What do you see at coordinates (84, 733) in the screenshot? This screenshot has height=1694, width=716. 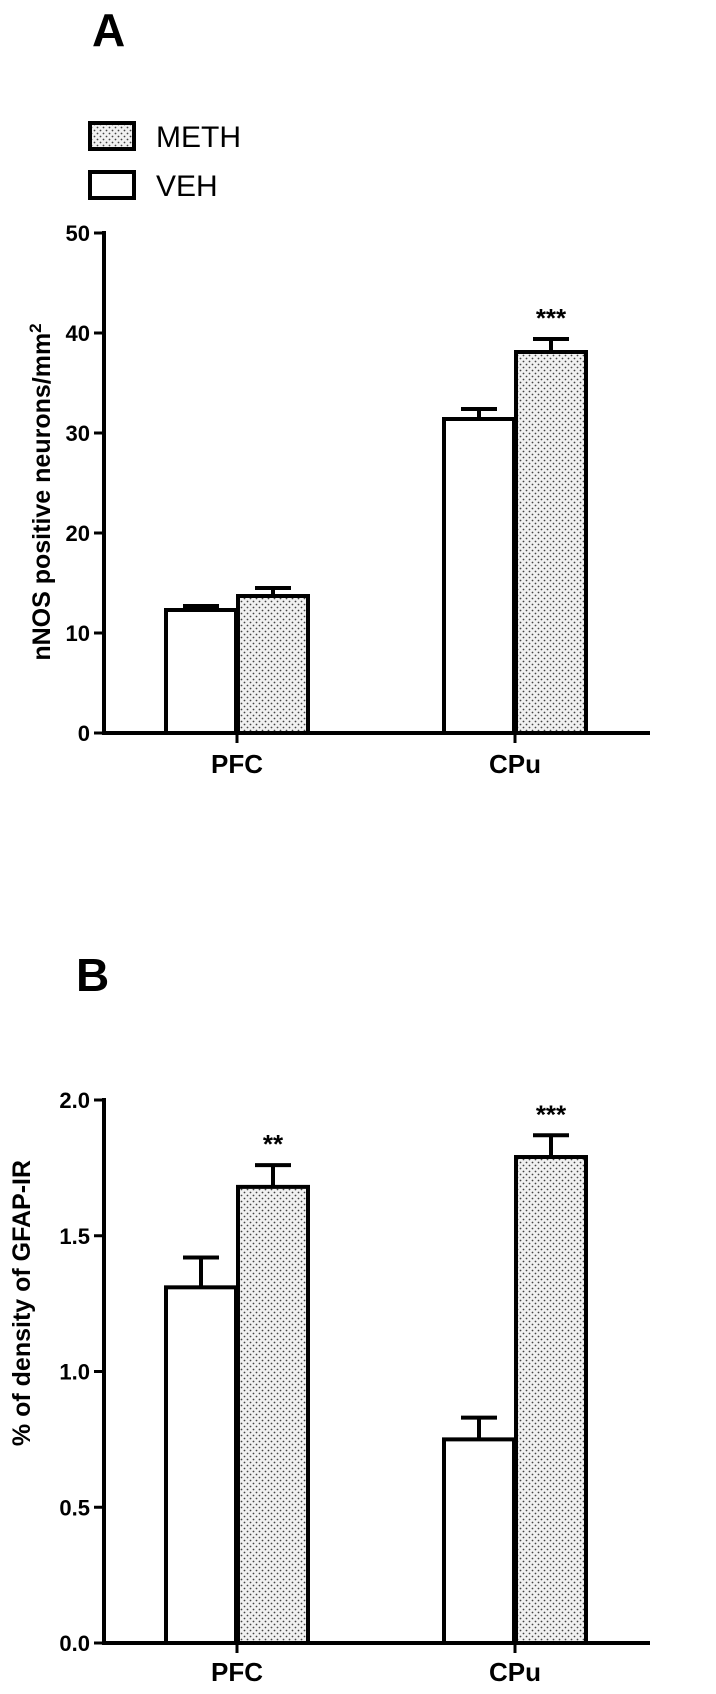 I see `y-tick-label: 0` at bounding box center [84, 733].